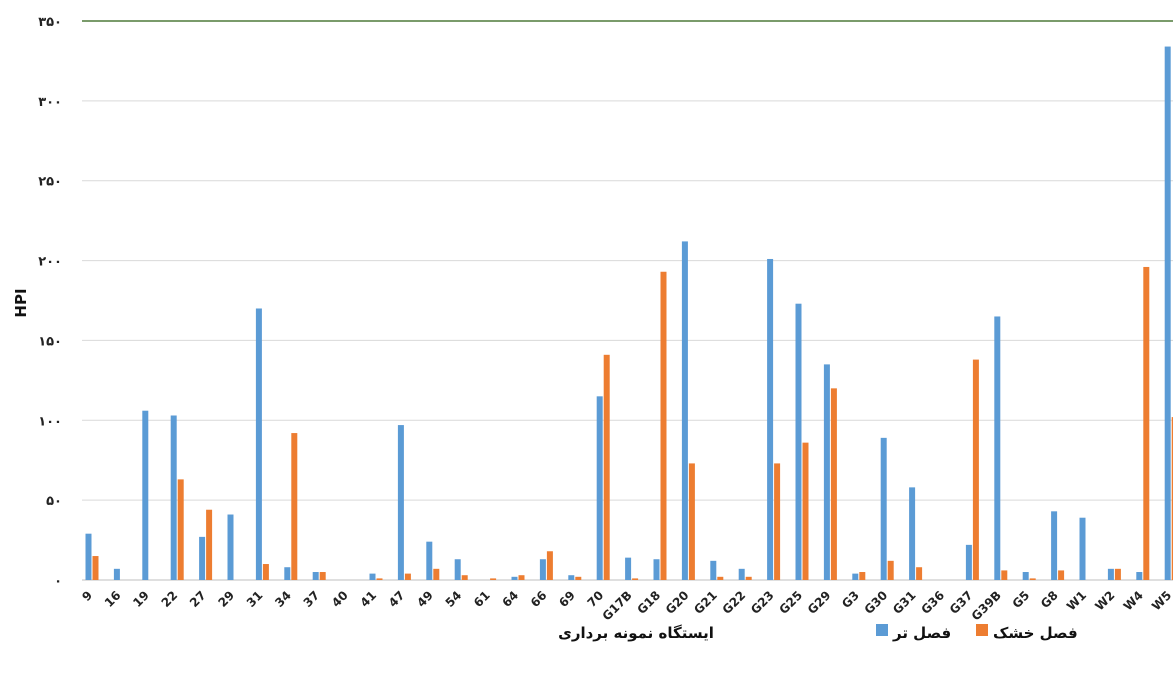 The width and height of the screenshot is (1173, 673). I want to click on x-tick-label: W4, so click(1133, 600).